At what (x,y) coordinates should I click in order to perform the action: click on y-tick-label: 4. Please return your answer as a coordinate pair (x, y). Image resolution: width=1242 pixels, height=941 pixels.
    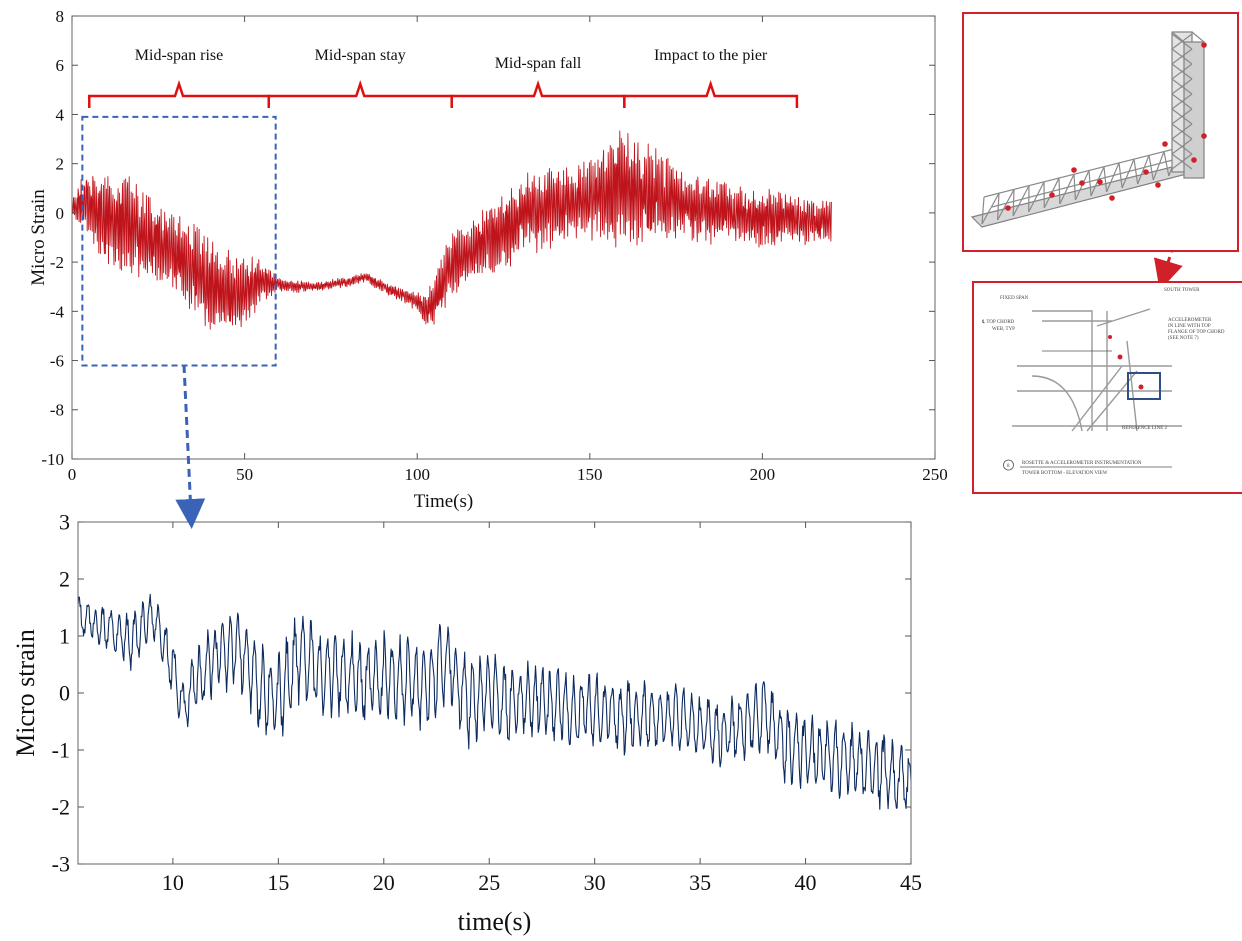
    Looking at the image, I should click on (60, 114).